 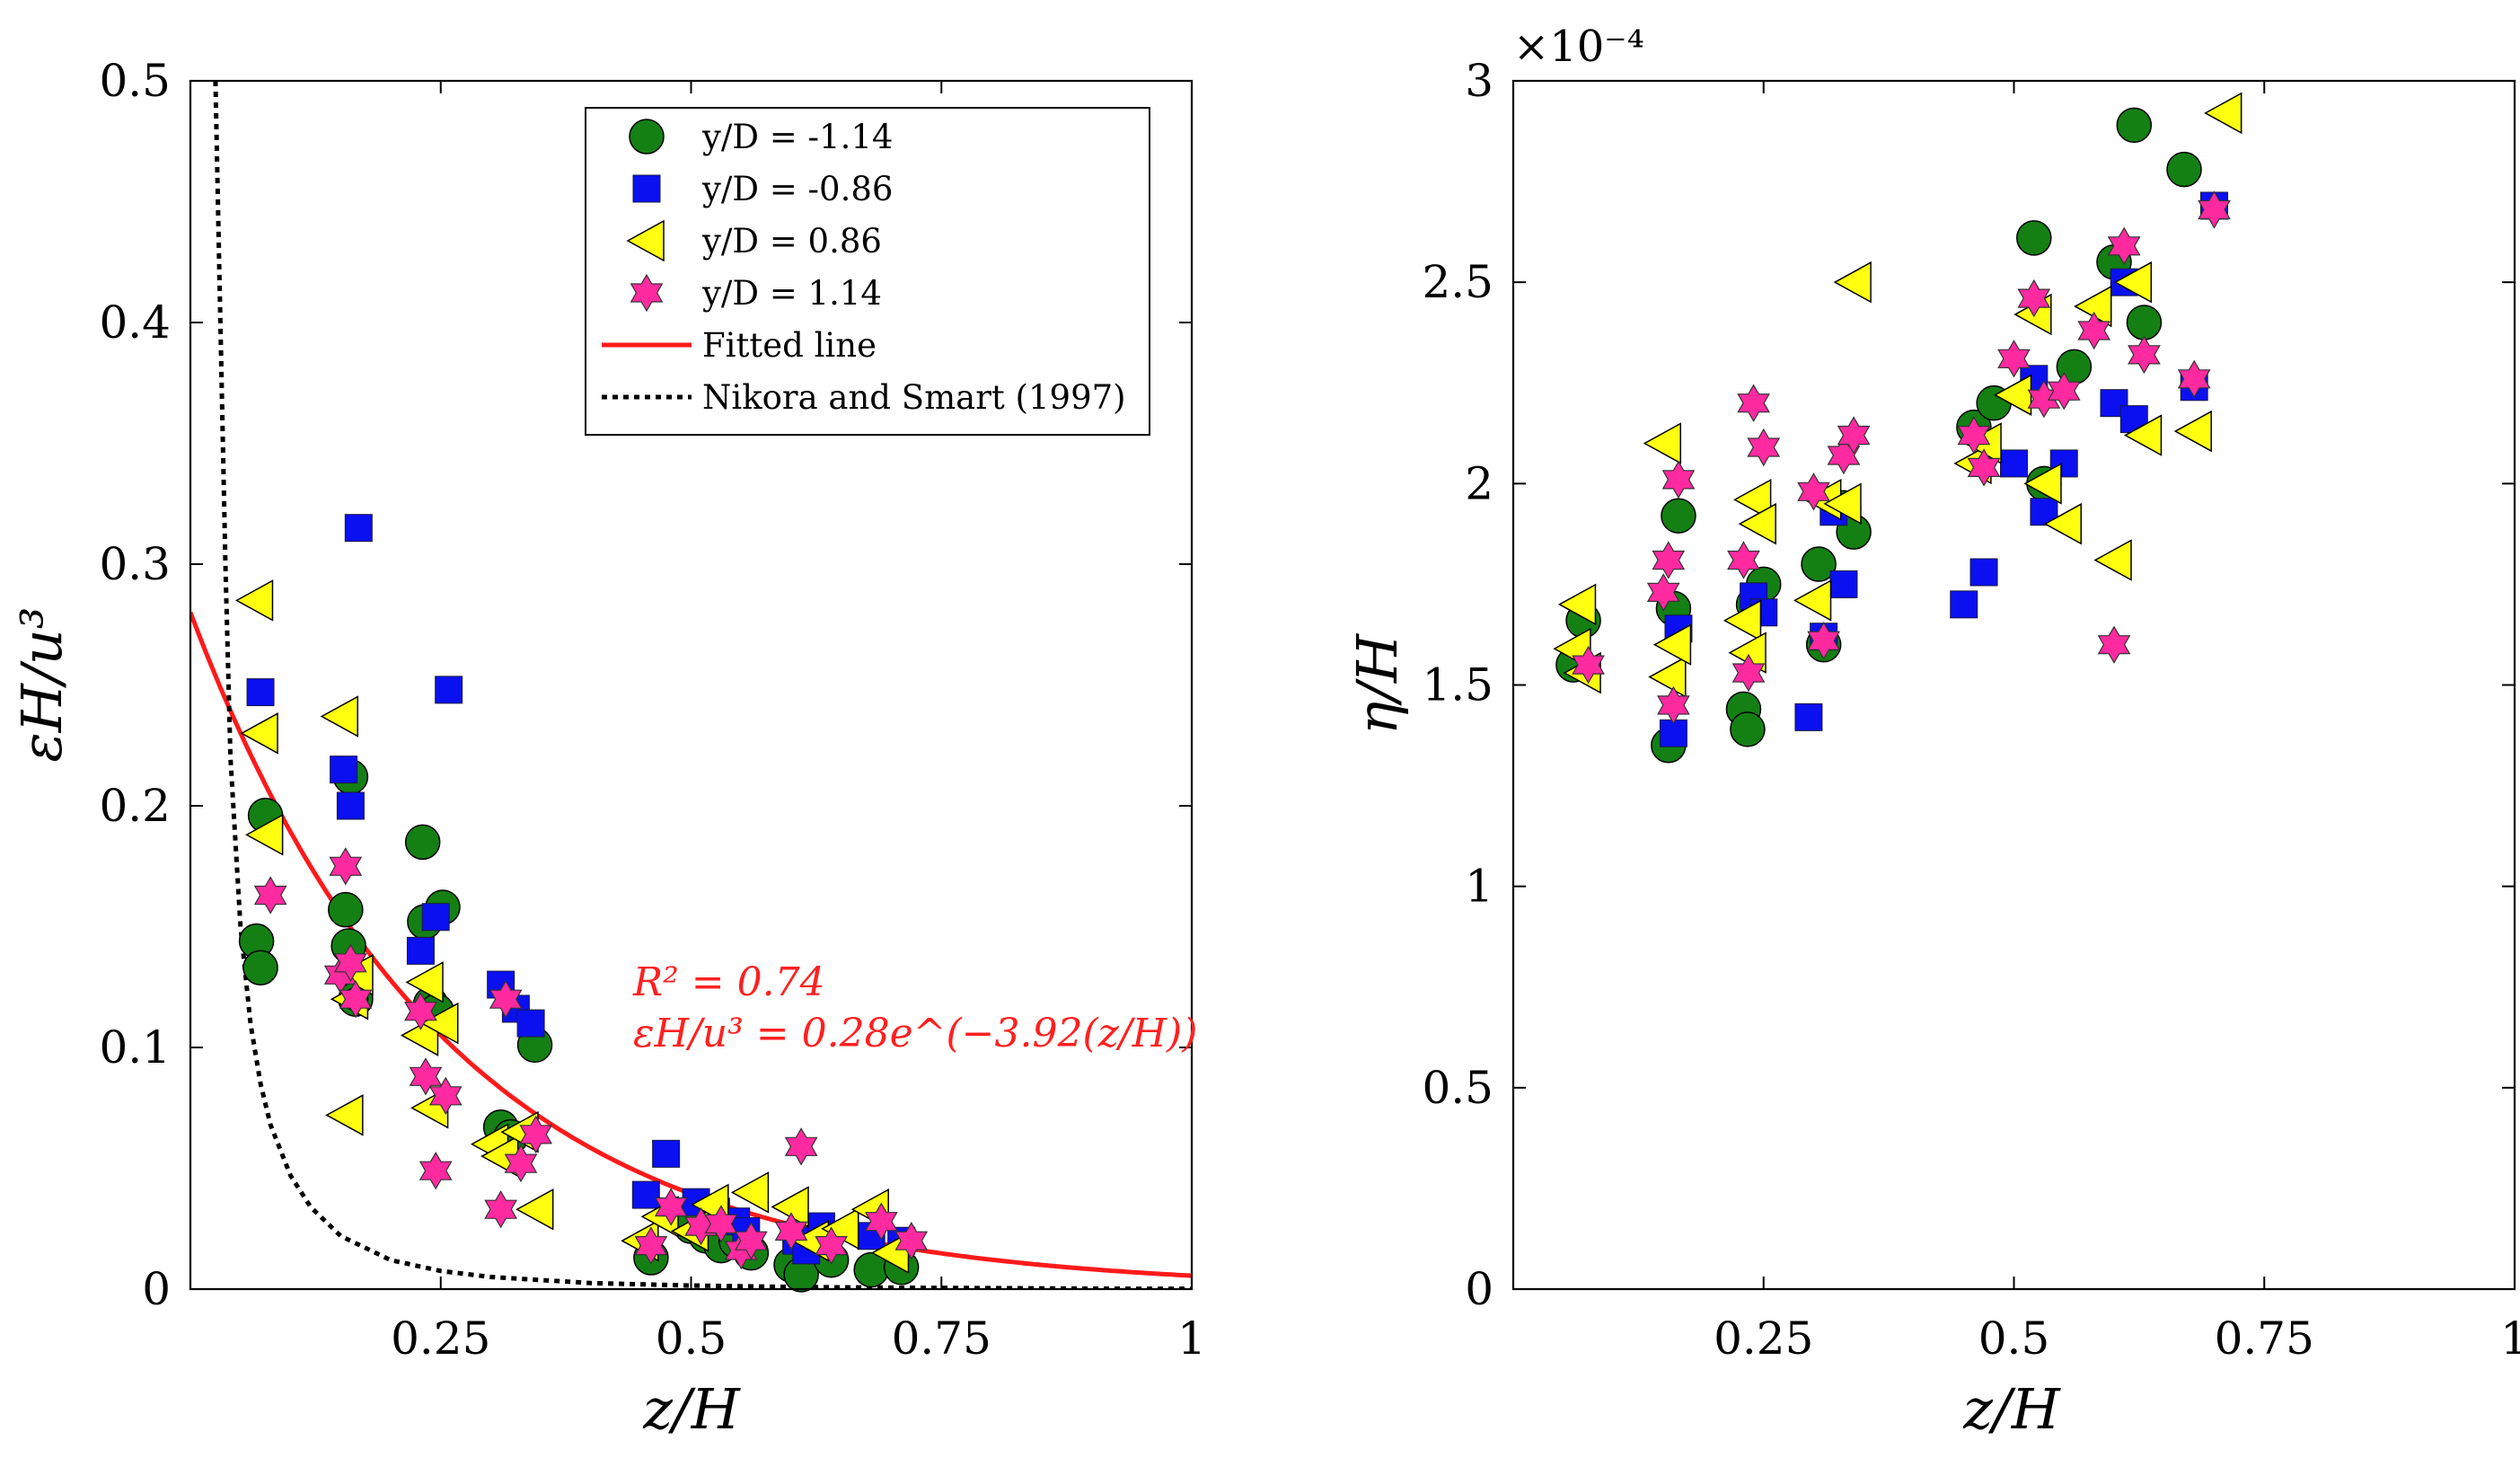 What do you see at coordinates (1377, 683) in the screenshot?
I see `right-y-axis-label: η/H` at bounding box center [1377, 683].